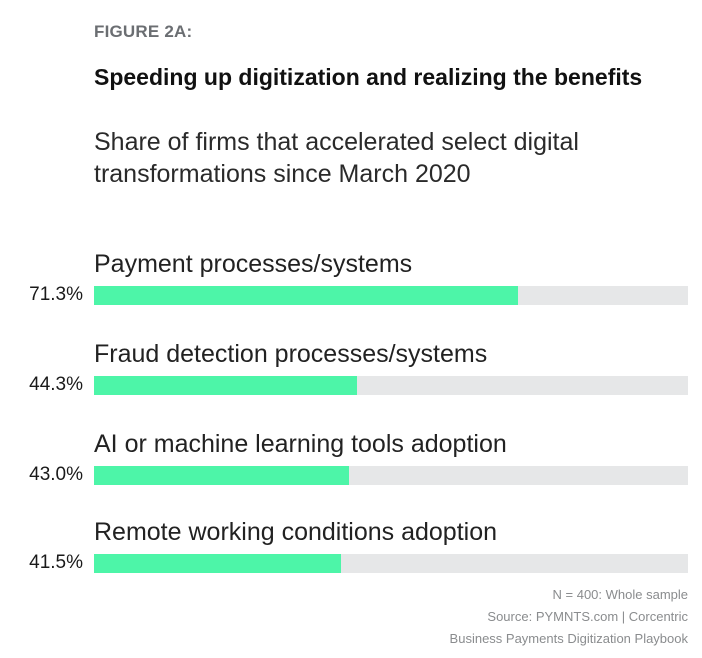 The image size is (702, 658). Describe the element at coordinates (351, 373) in the screenshot. I see `bar-row: Fraud detection processes/systems 44.3%` at that location.